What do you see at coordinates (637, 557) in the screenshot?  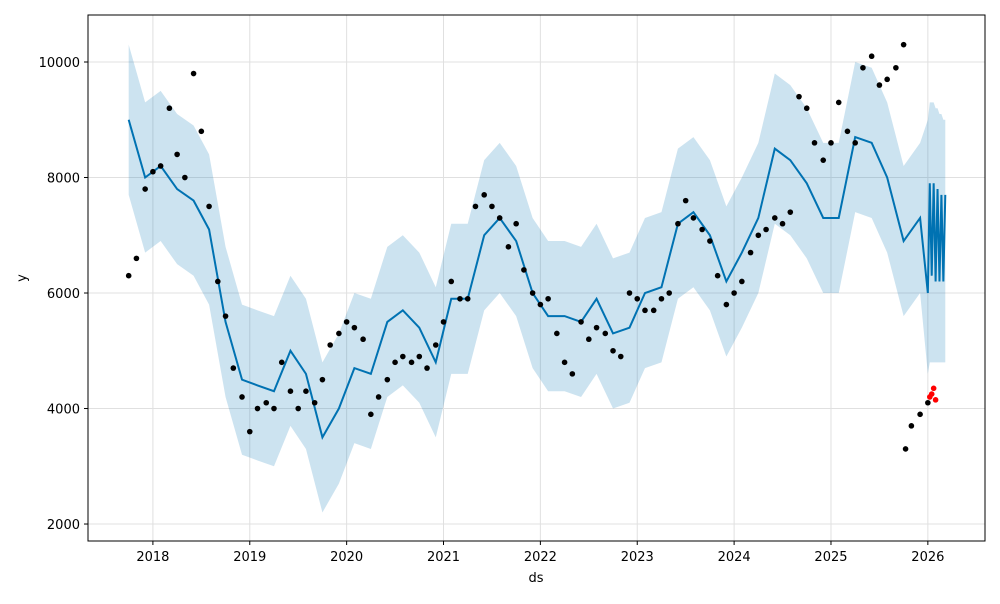 I see `x-tick-label: 2023` at bounding box center [637, 557].